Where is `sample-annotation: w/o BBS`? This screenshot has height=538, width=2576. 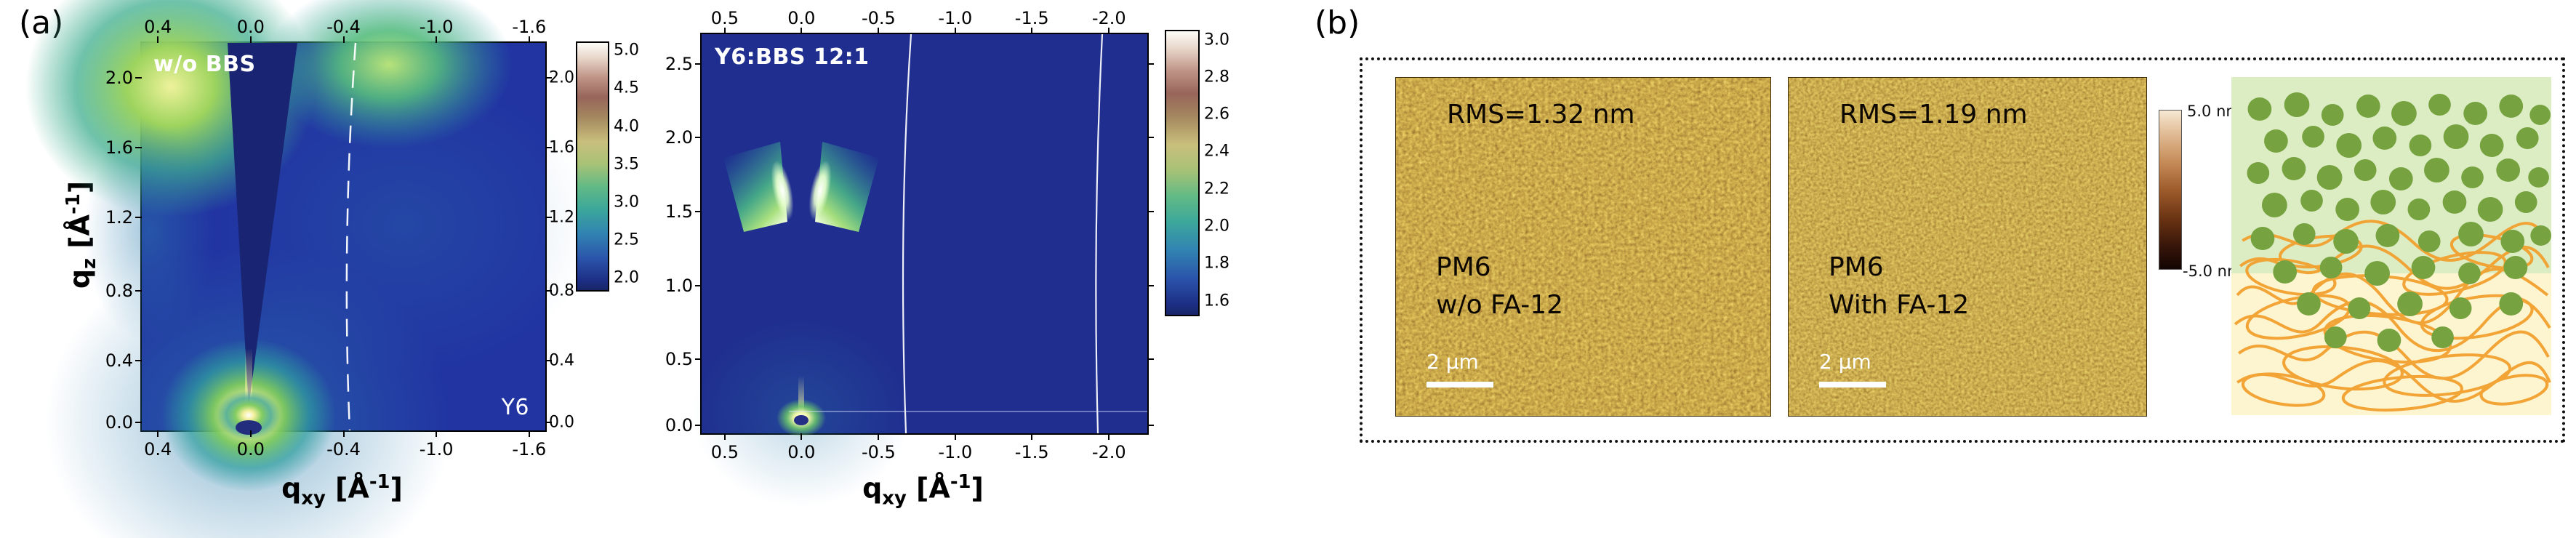
sample-annotation: w/o BBS is located at coordinates (204, 64).